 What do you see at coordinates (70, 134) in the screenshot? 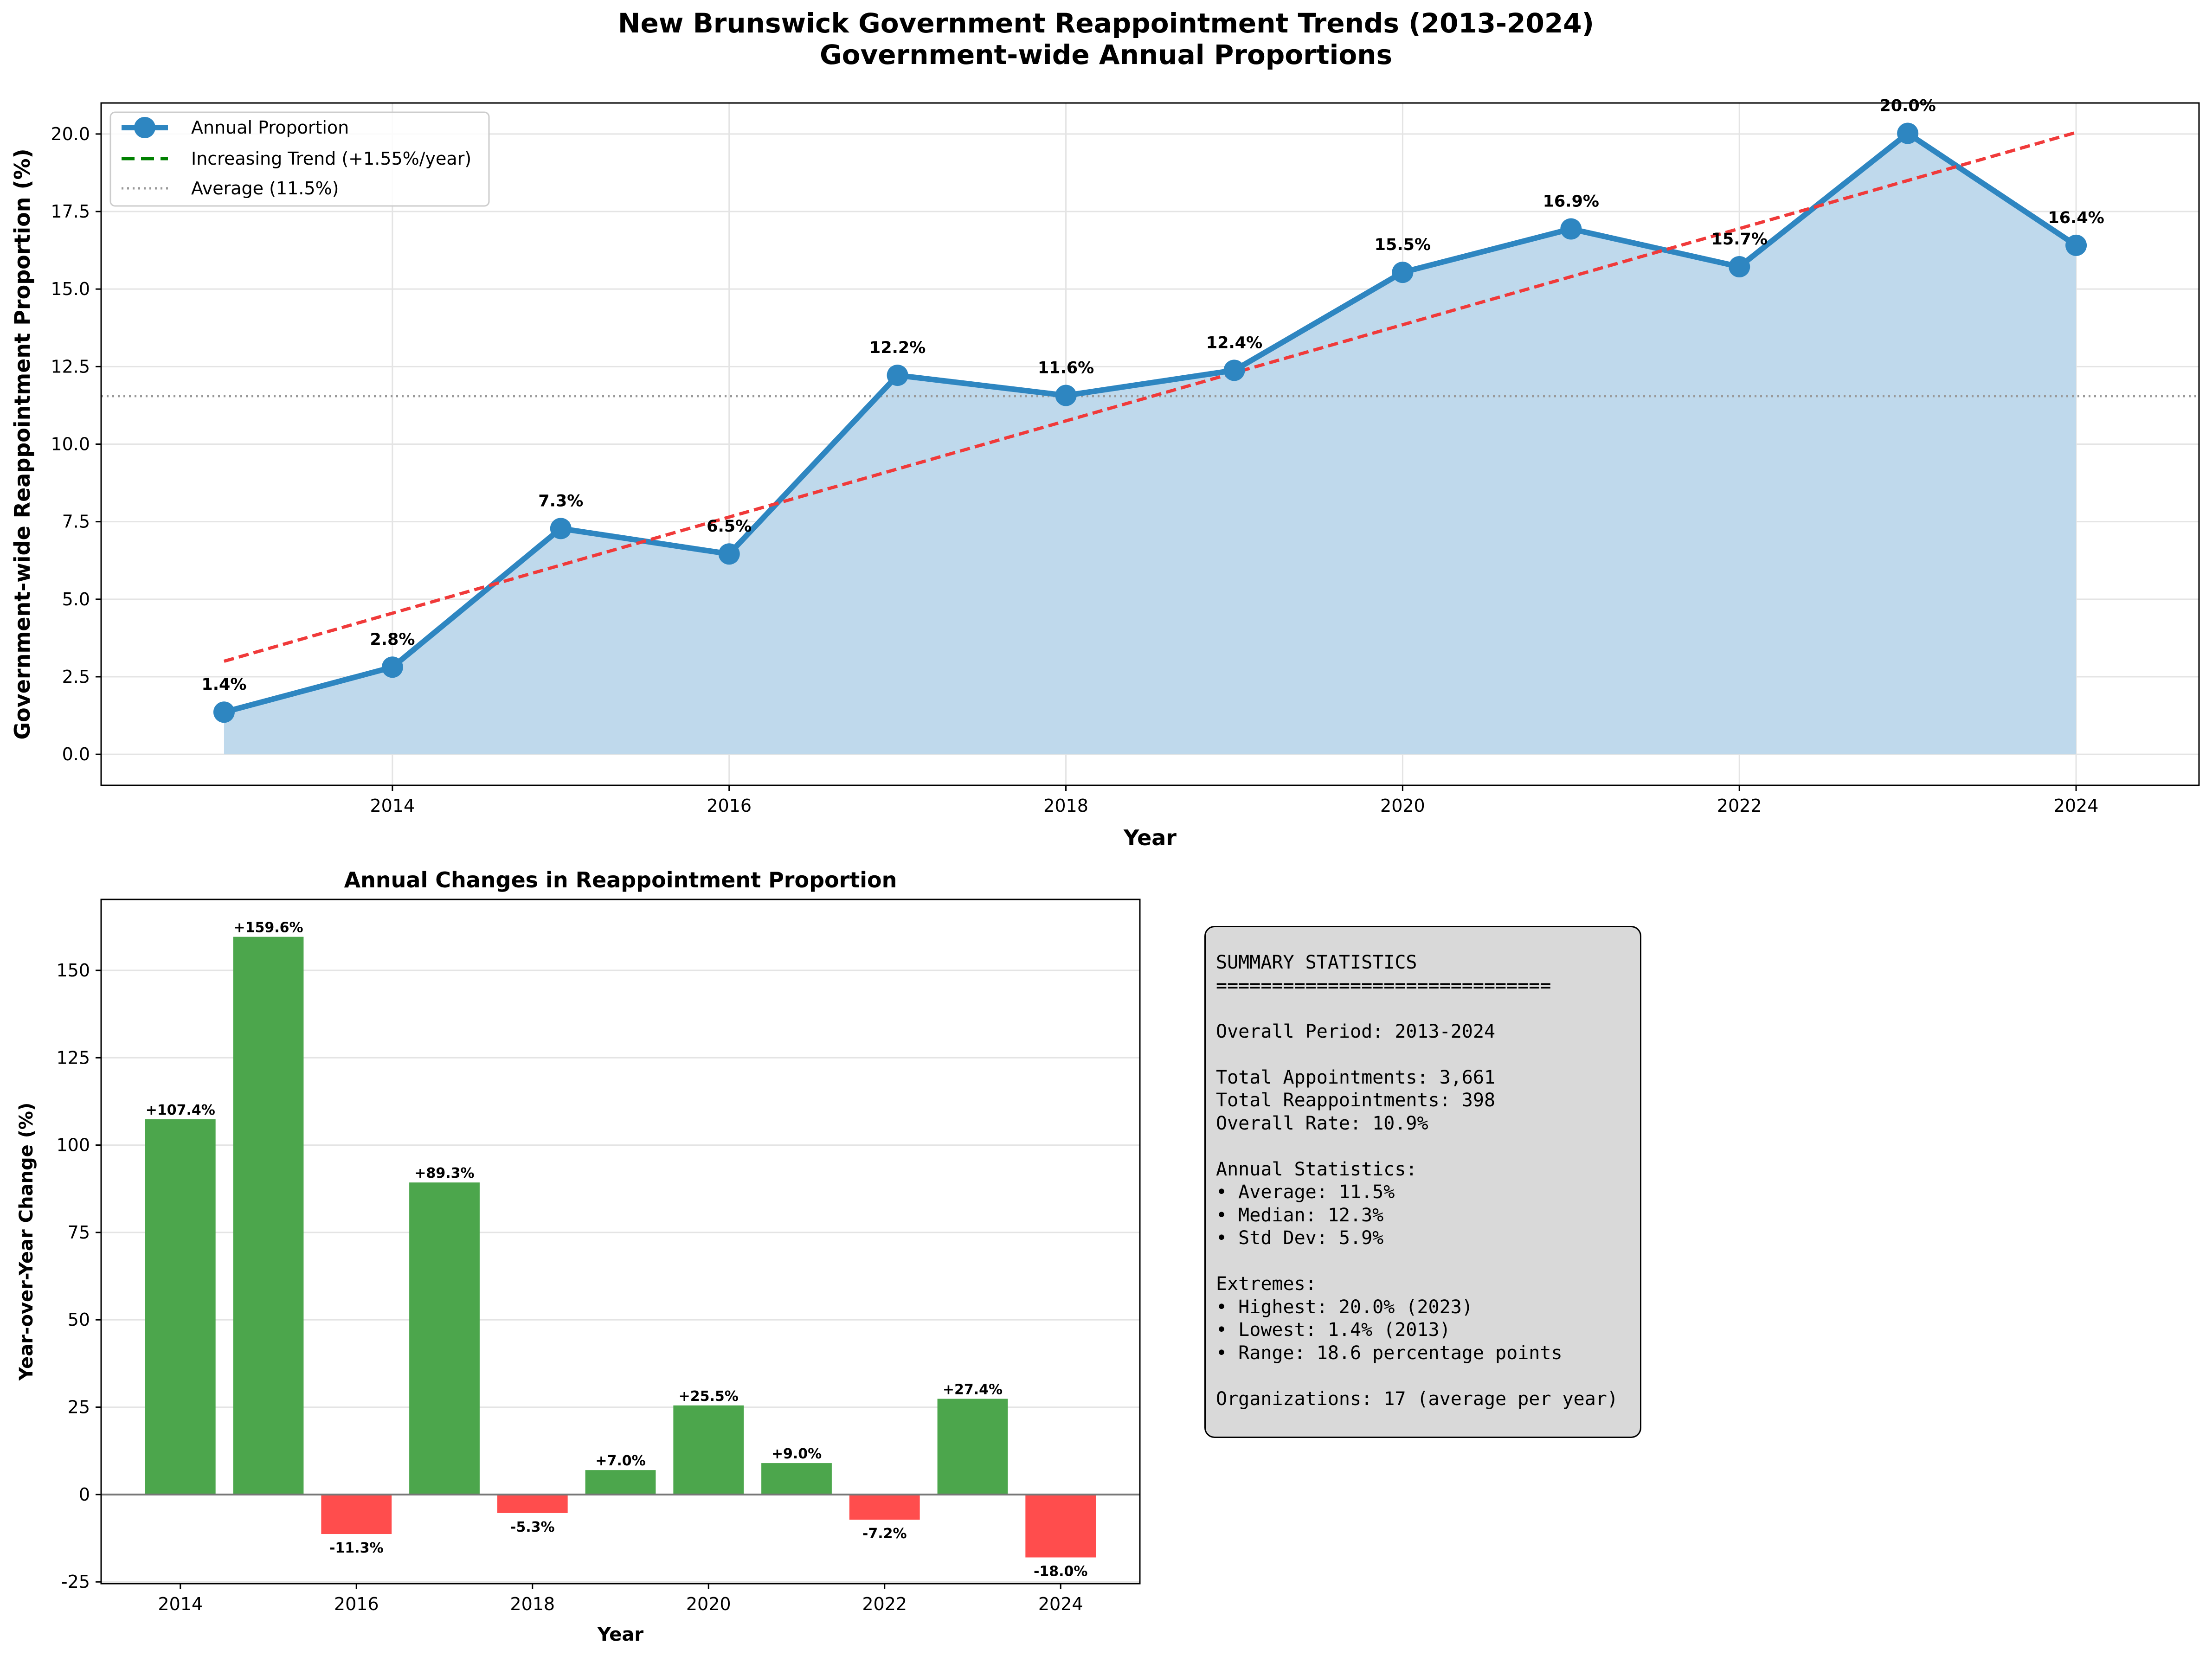
I see `y-tick-label: 20.0` at bounding box center [70, 134].